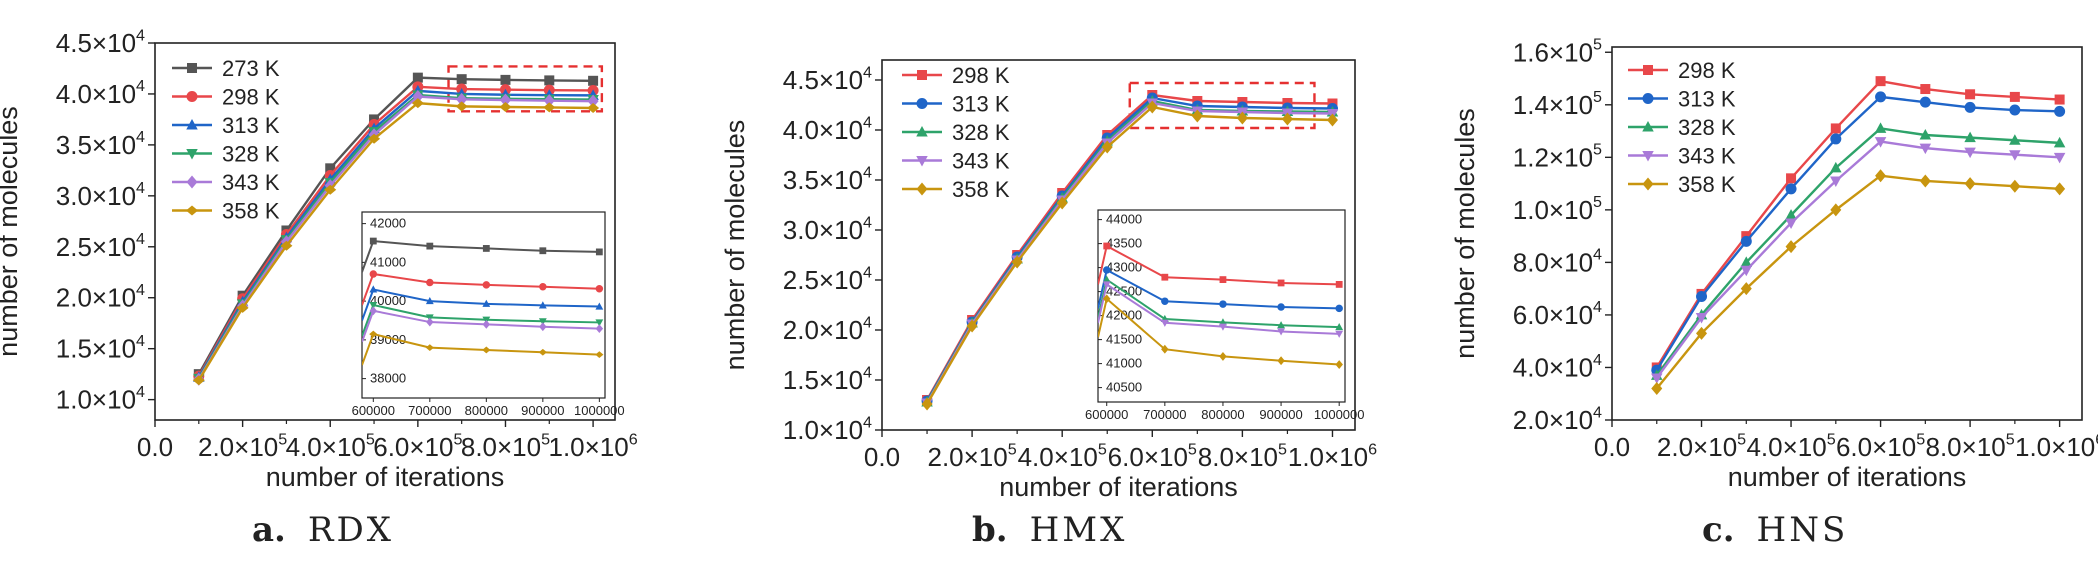  I want to click on inset-series-group-b, so click(1221, 305).